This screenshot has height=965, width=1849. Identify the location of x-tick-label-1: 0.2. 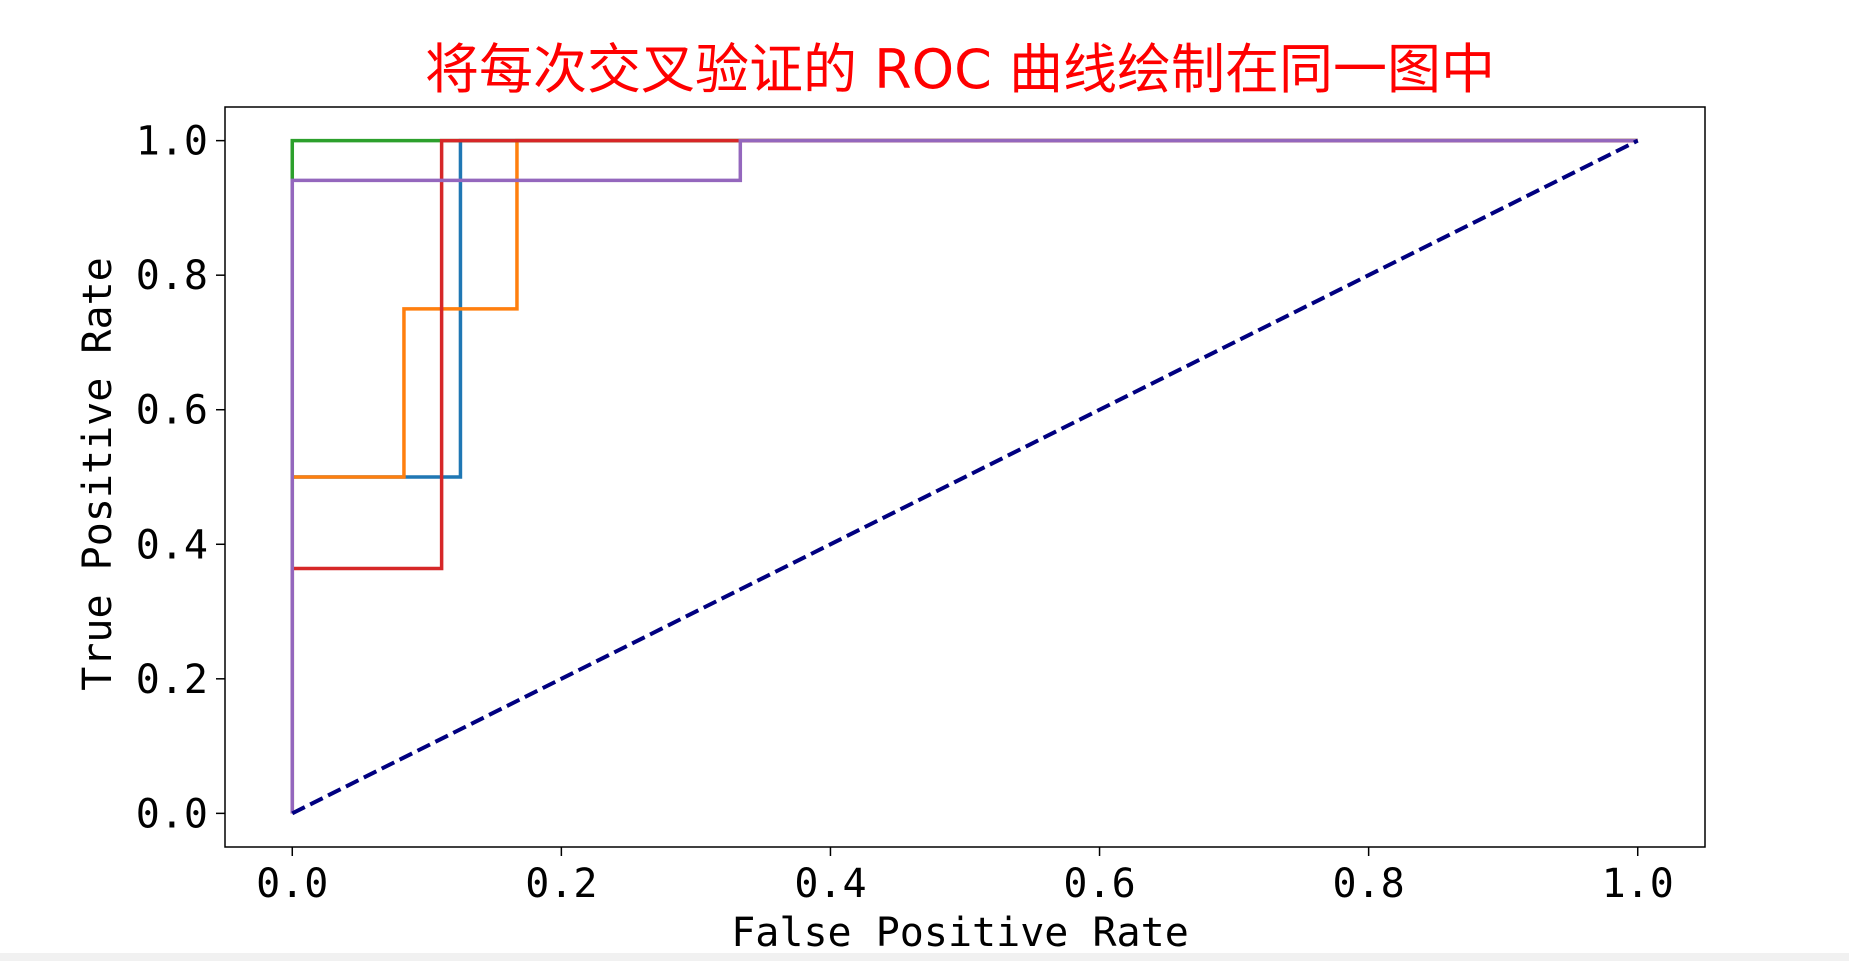
(561, 884).